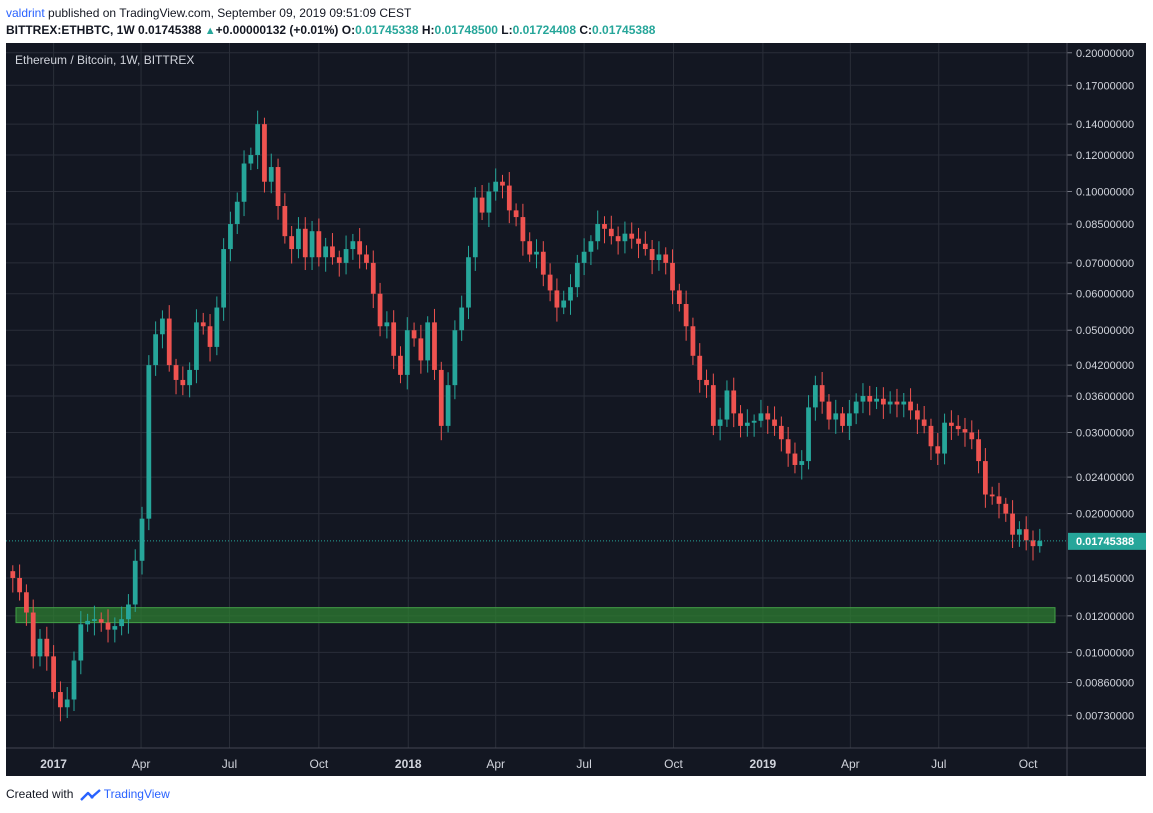 Image resolution: width=1153 pixels, height=813 pixels. What do you see at coordinates (938, 764) in the screenshot?
I see `x-tick-label: Jul` at bounding box center [938, 764].